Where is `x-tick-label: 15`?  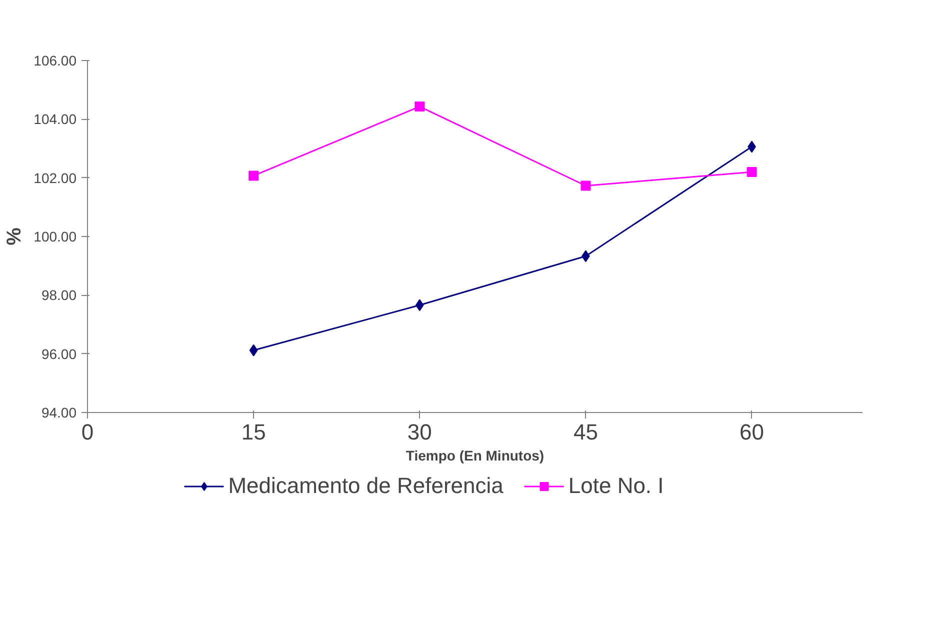 x-tick-label: 15 is located at coordinates (253, 432).